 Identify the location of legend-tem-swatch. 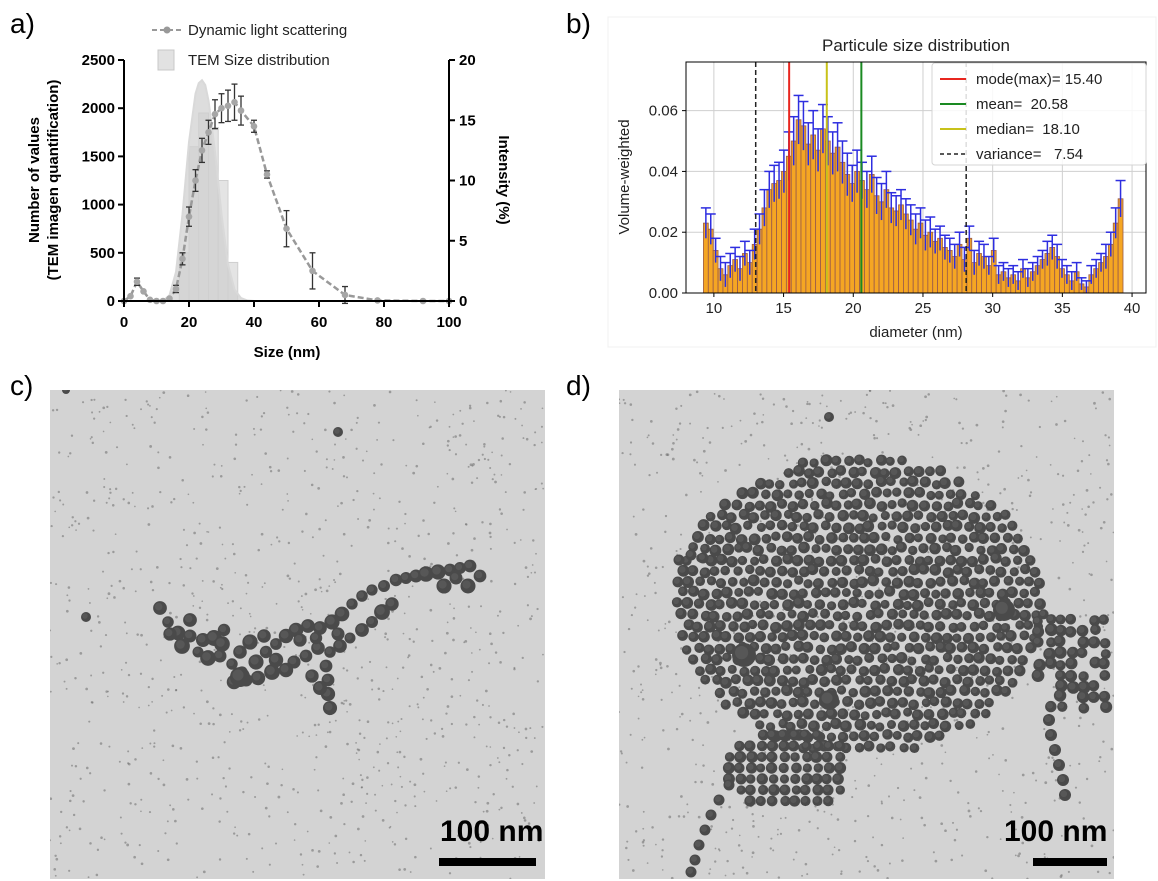
(166, 60).